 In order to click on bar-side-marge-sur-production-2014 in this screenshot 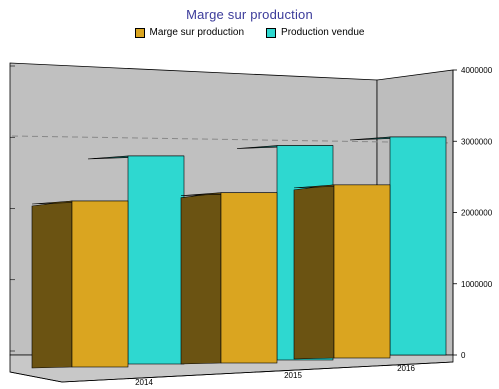, I will do `click(52, 284)`.